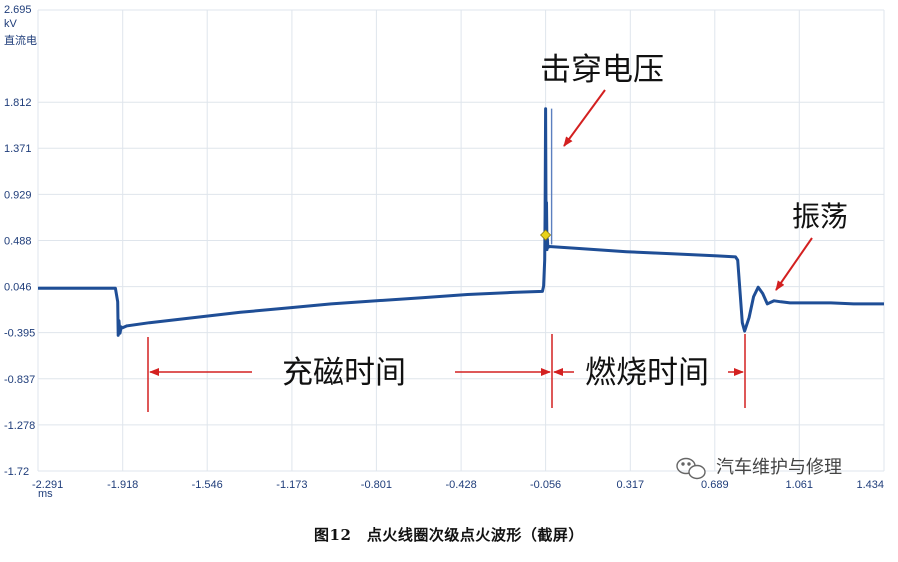 The height and width of the screenshot is (562, 898). What do you see at coordinates (122, 485) in the screenshot?
I see `x-tick-label: -1.918` at bounding box center [122, 485].